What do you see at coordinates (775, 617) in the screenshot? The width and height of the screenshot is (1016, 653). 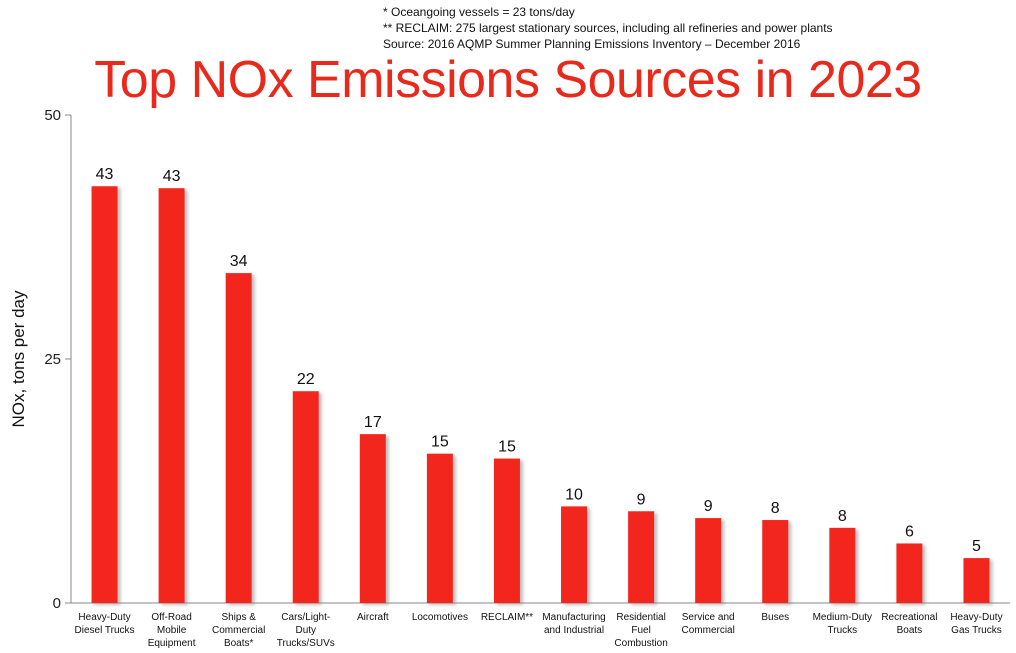 I see `x-category-label: Buses` at bounding box center [775, 617].